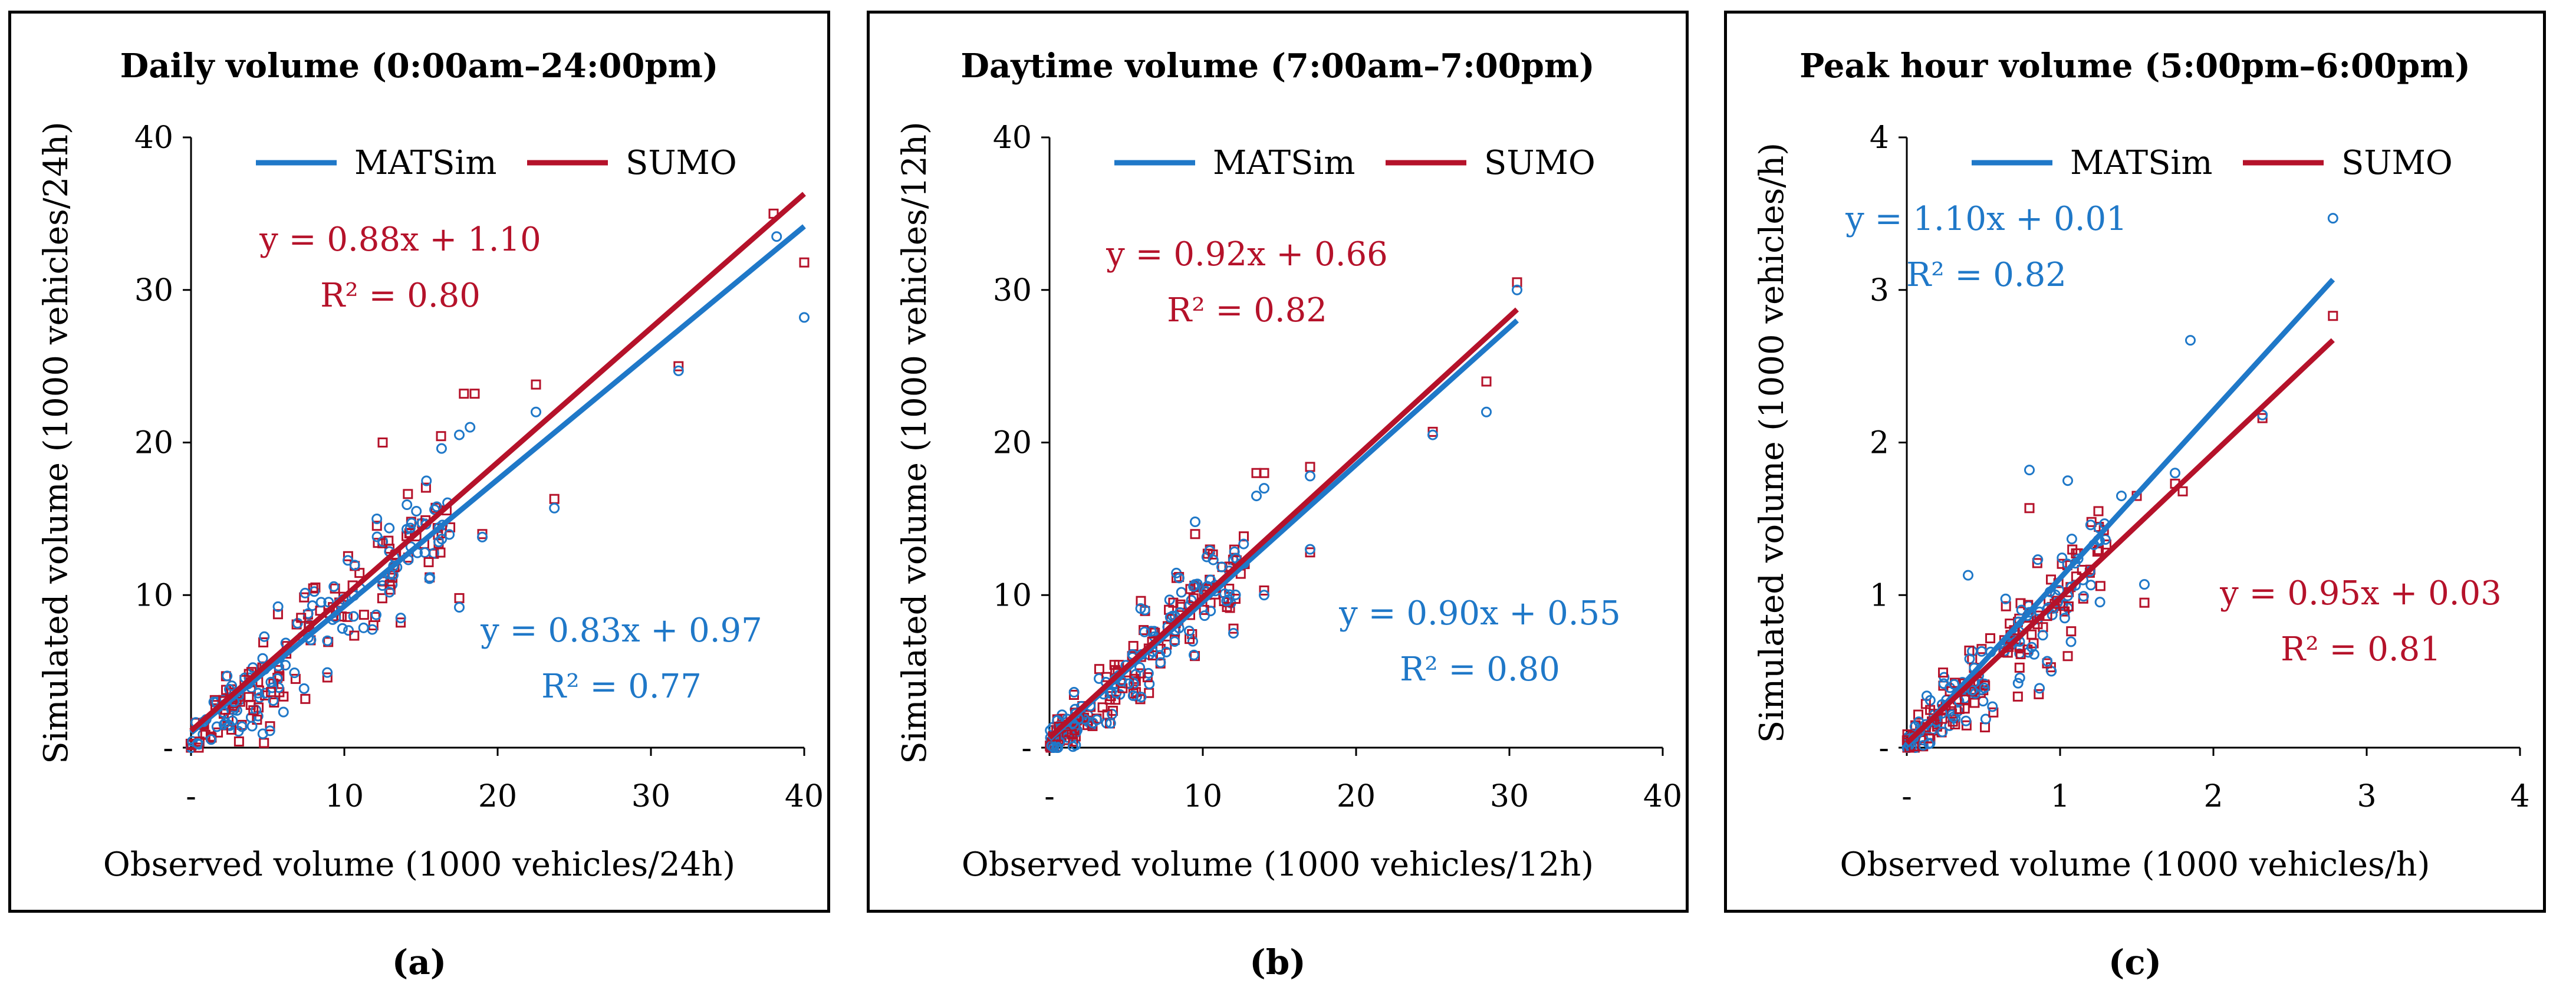  I want to click on sumo-equation: y = 0.95x + 0.03, so click(2360, 593).